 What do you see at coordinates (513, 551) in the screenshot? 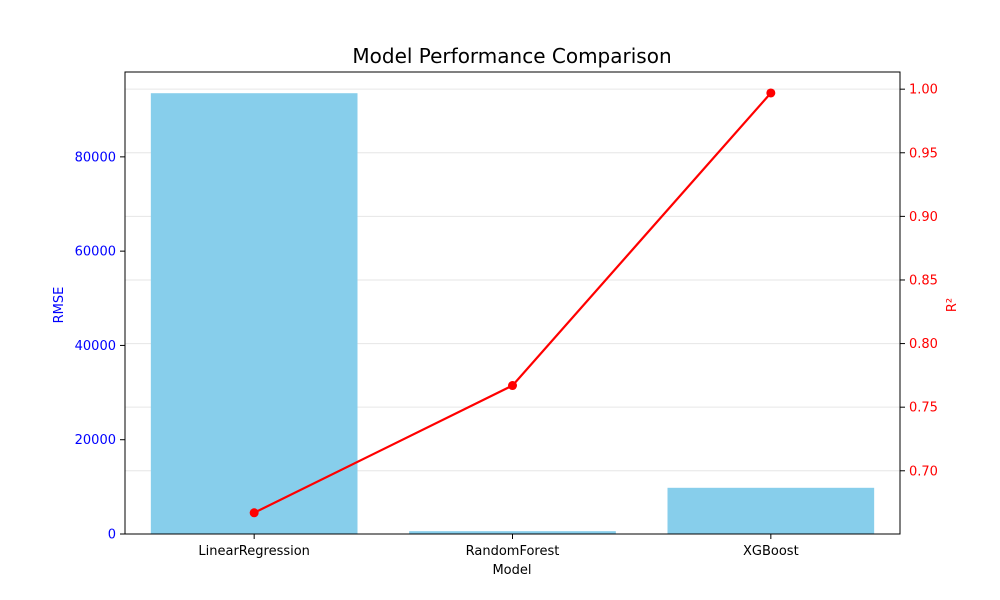
I see `x-tick-label: RandomForest` at bounding box center [513, 551].